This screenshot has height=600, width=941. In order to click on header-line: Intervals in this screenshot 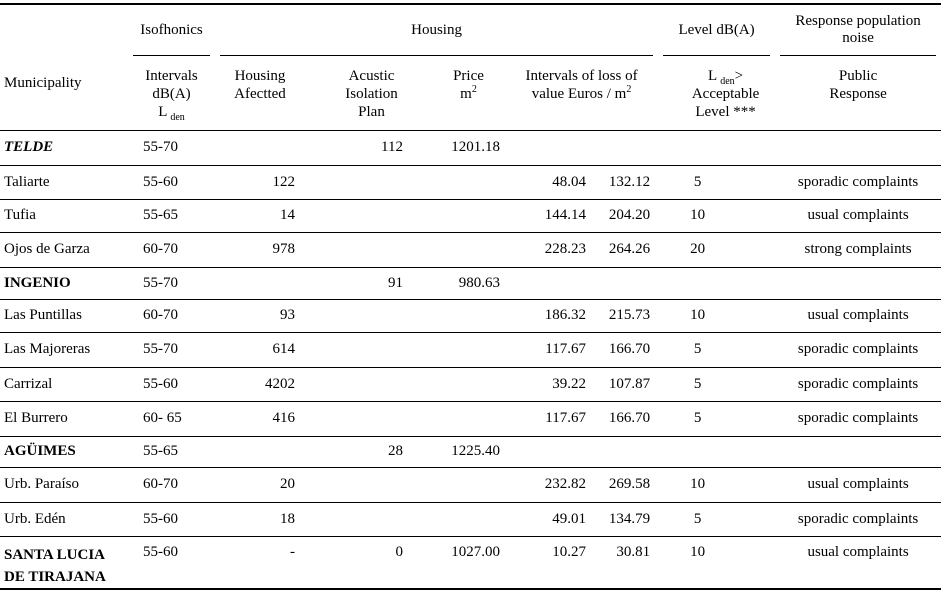, I will do `click(171, 76)`.